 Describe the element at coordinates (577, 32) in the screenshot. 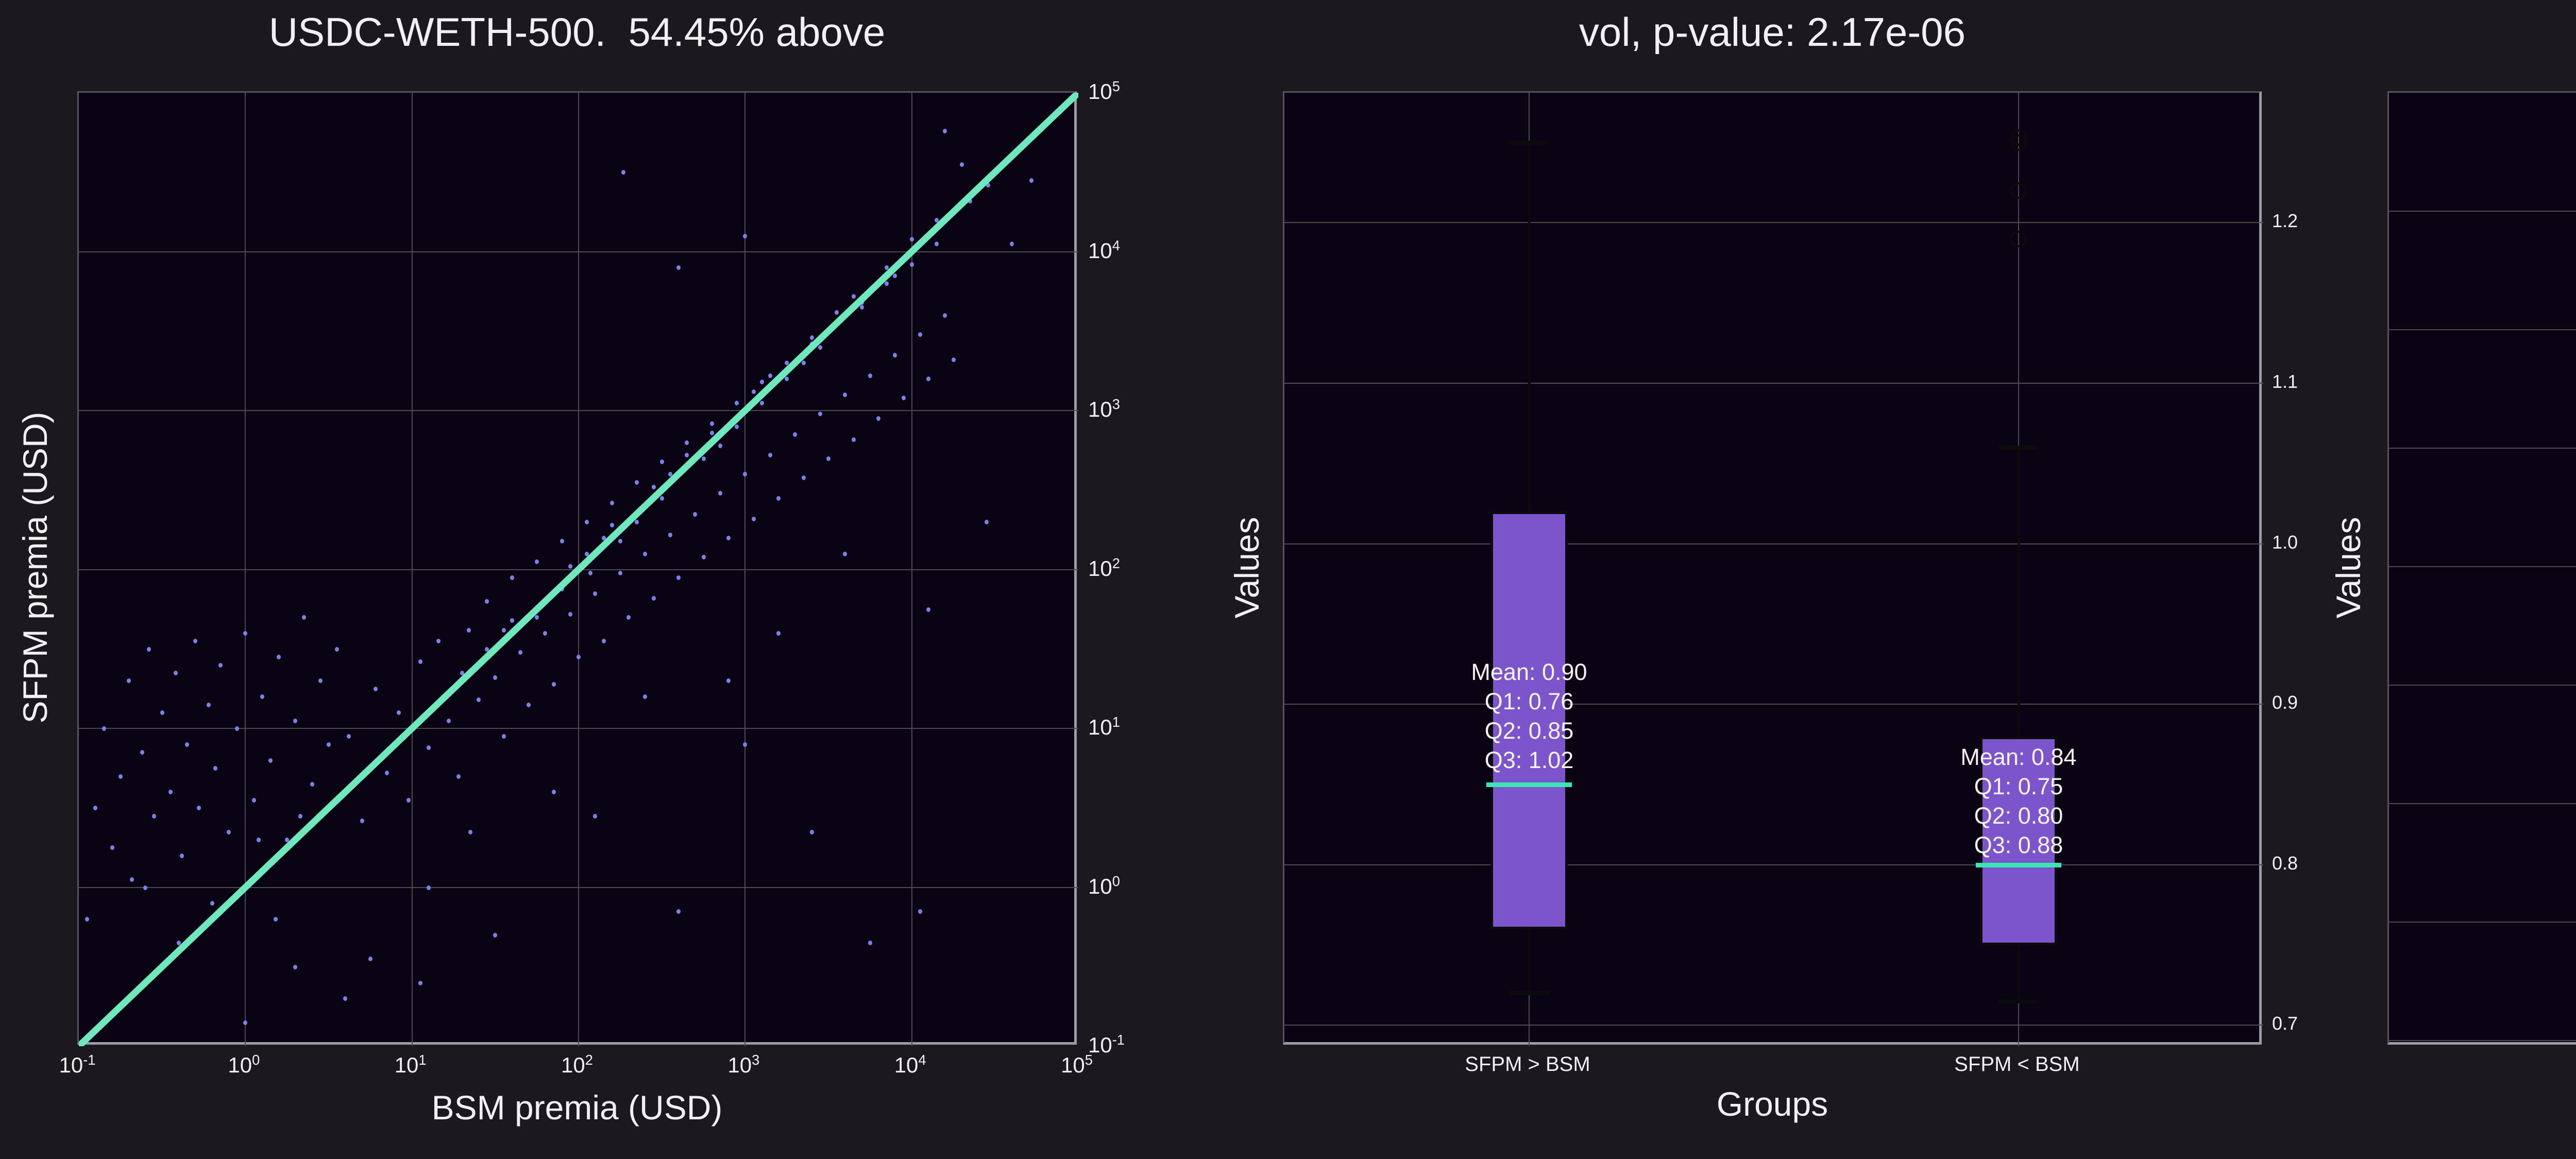

I see `scatter-title: USDC-WETH-500. 54.45% above` at that location.